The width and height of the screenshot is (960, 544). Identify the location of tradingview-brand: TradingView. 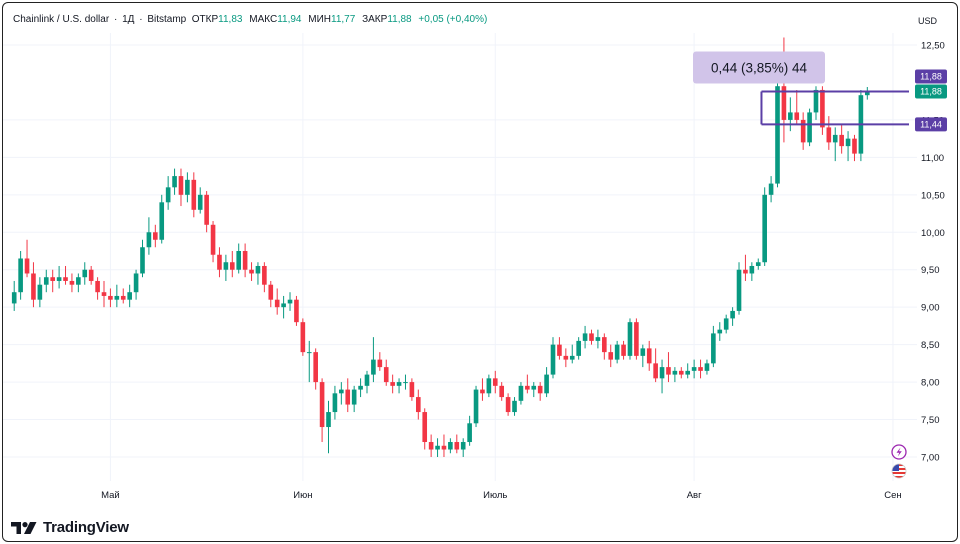
(70, 527).